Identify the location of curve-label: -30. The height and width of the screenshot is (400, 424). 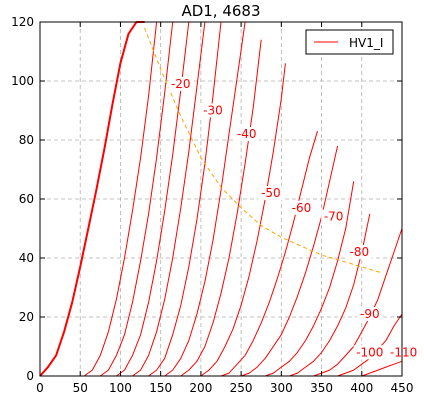
(213, 110).